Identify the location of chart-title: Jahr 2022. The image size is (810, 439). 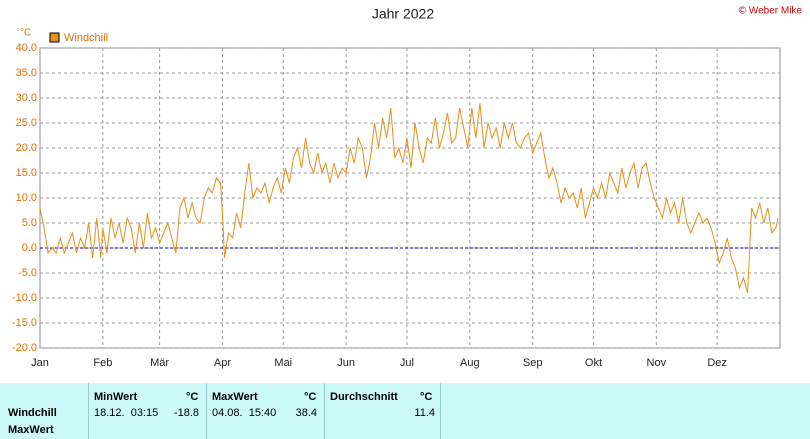
(403, 14).